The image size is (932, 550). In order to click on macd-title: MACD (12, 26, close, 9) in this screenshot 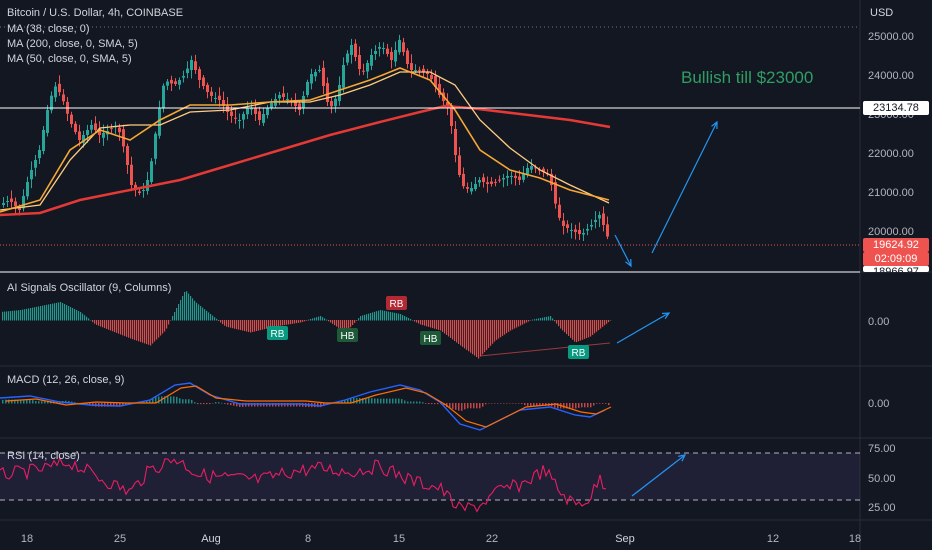, I will do `click(66, 380)`.